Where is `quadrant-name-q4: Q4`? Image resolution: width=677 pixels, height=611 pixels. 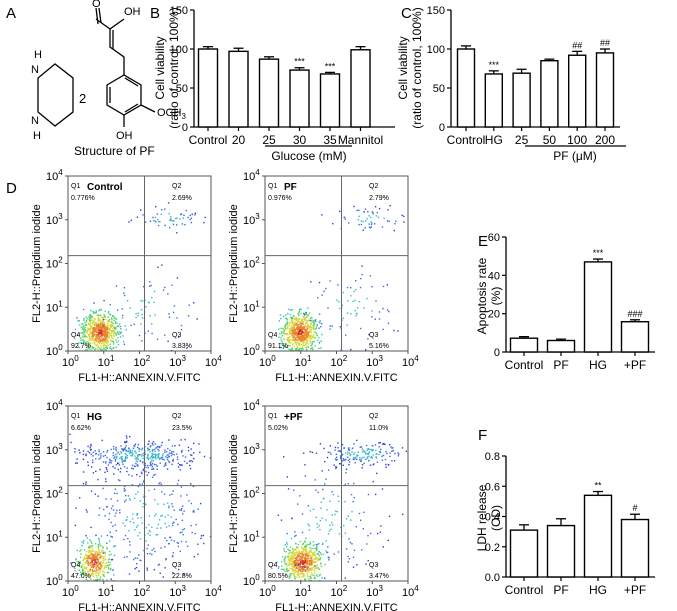
quadrant-name-q4: Q4 is located at coordinates (75, 335).